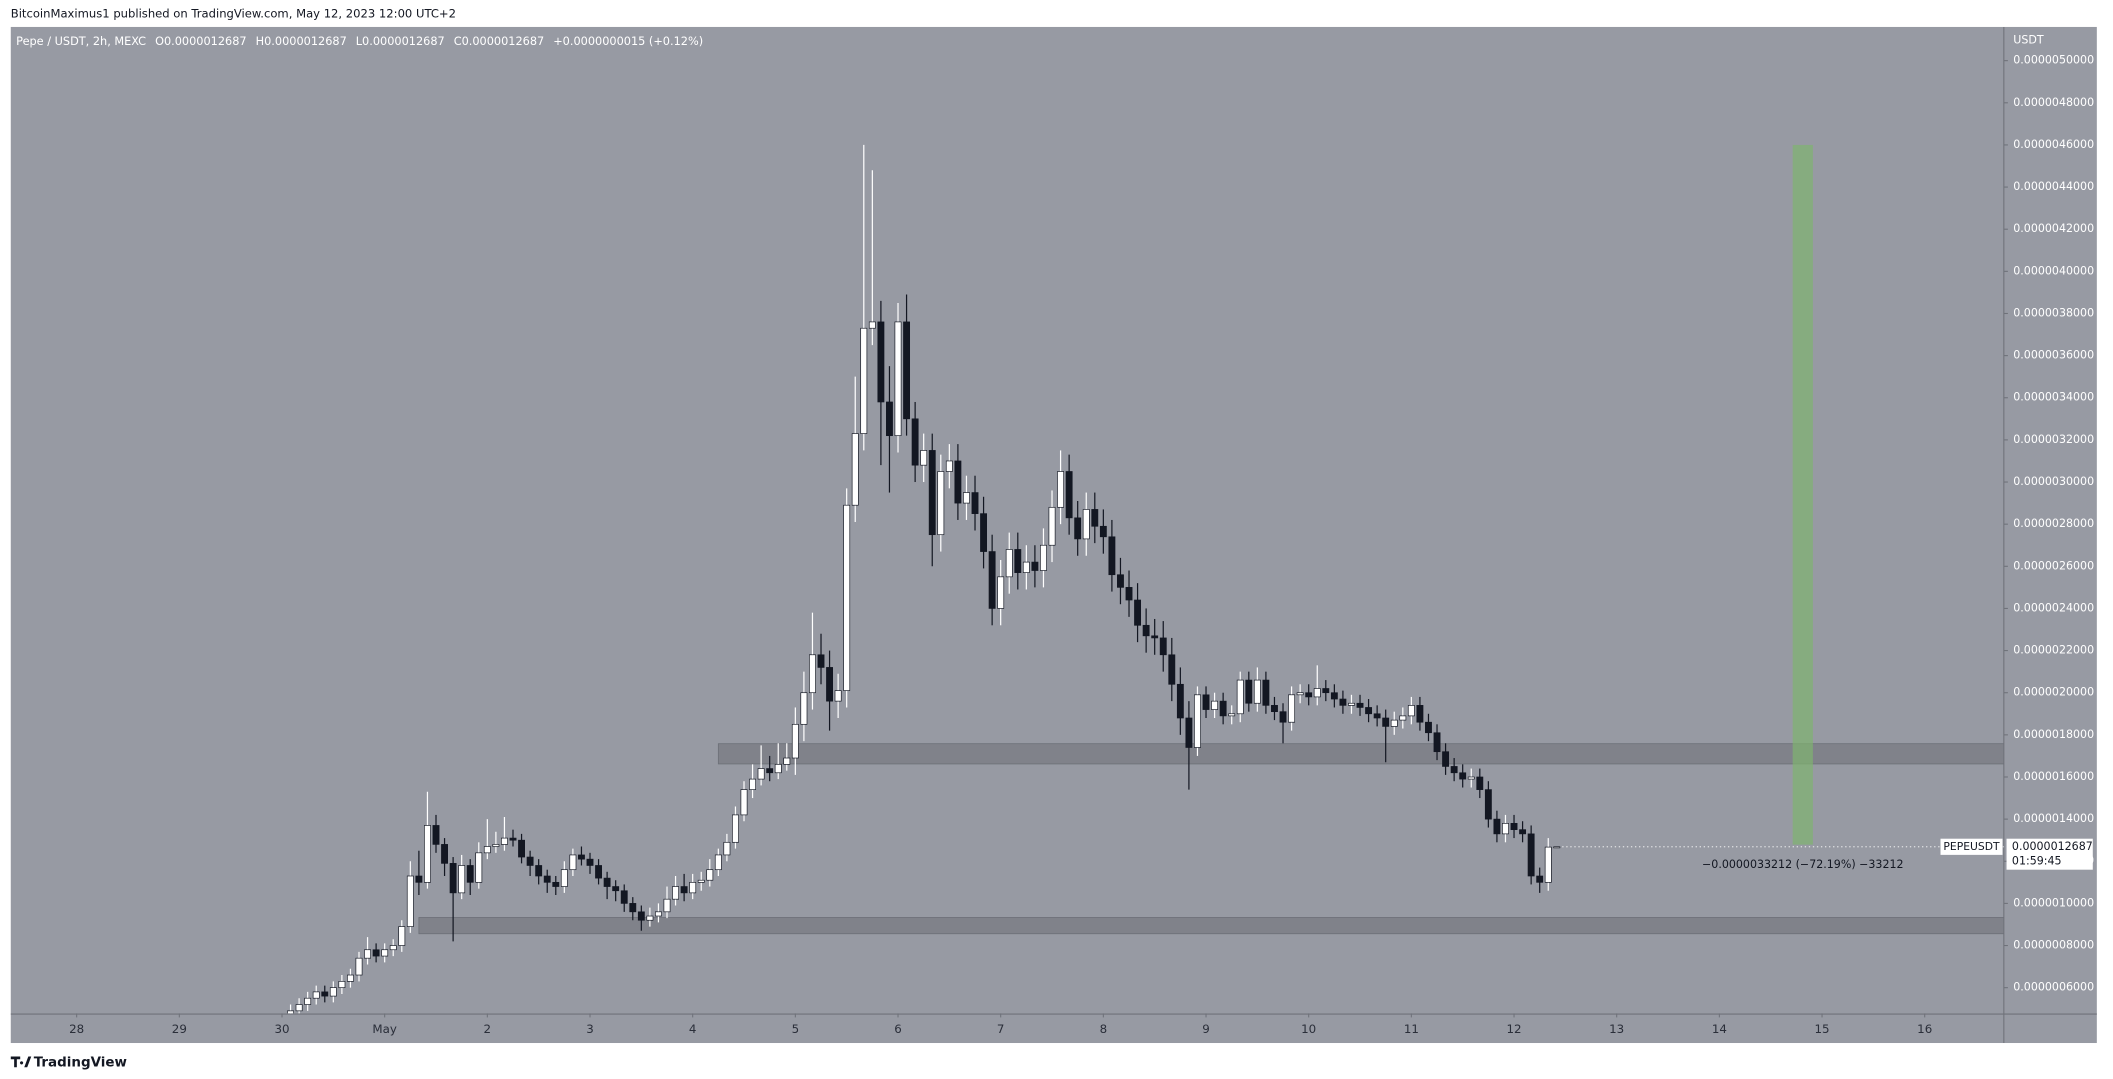  What do you see at coordinates (2053, 144) in the screenshot?
I see `y-tick-label: 0.0000046000` at bounding box center [2053, 144].